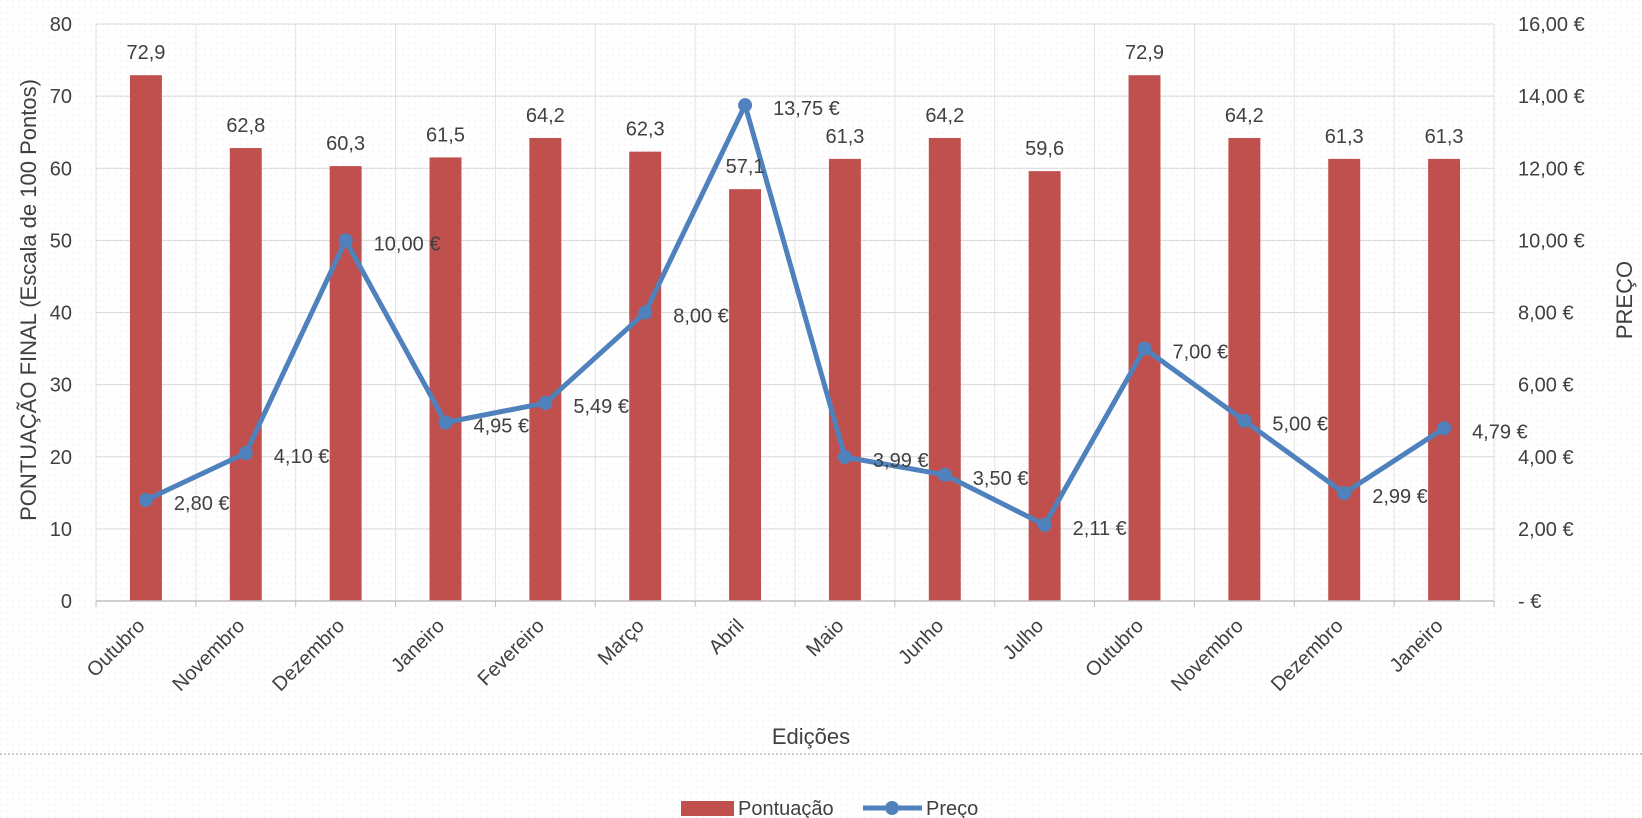  Describe the element at coordinates (1551, 169) in the screenshot. I see `y2-tick-label: 12,00 €` at that location.